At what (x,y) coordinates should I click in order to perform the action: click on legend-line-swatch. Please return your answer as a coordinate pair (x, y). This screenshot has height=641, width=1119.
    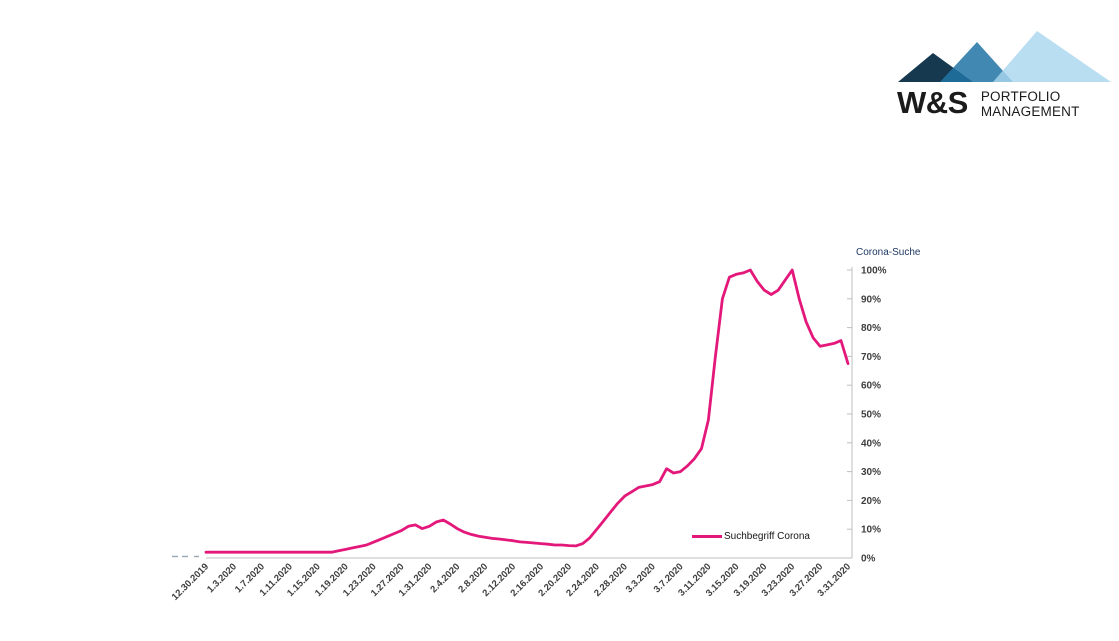
    Looking at the image, I should click on (707, 536).